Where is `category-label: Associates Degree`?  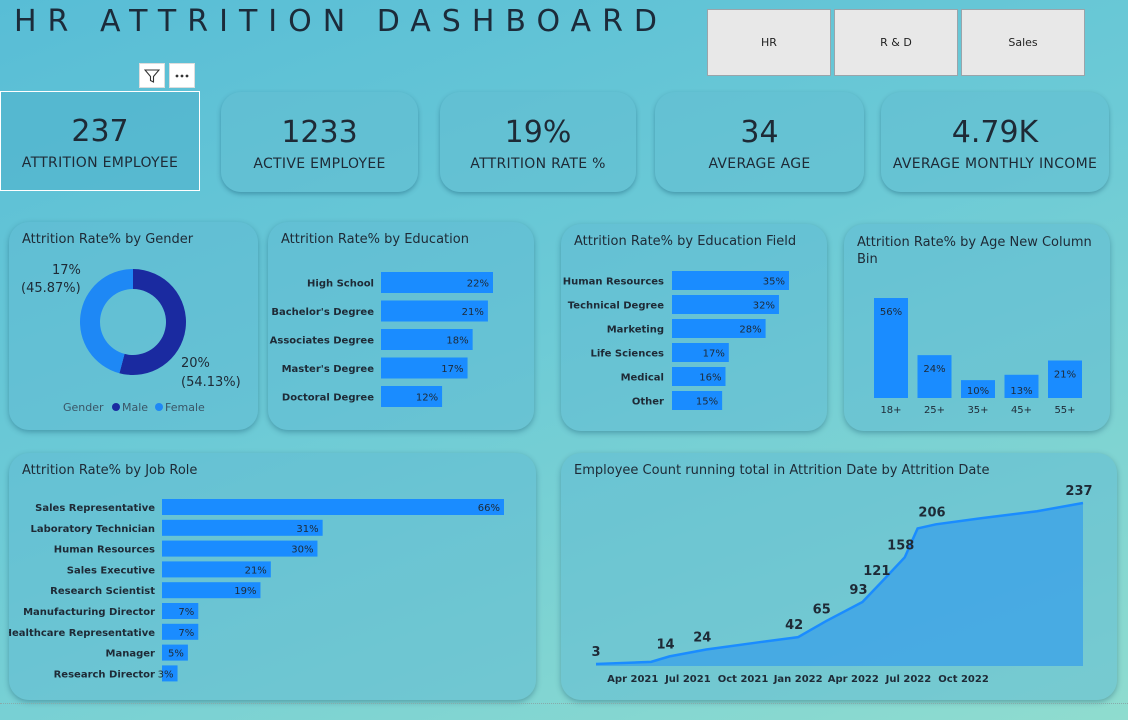 category-label: Associates Degree is located at coordinates (322, 341).